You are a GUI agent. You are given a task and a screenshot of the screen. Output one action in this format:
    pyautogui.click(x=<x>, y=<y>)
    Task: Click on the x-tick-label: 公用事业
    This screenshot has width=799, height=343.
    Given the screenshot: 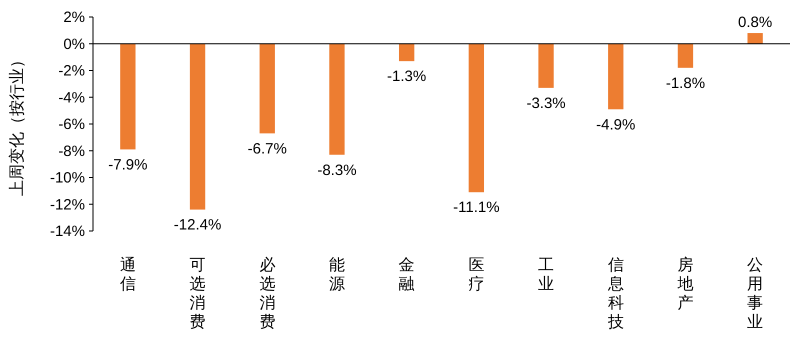 What is the action you would take?
    pyautogui.click(x=755, y=294)
    